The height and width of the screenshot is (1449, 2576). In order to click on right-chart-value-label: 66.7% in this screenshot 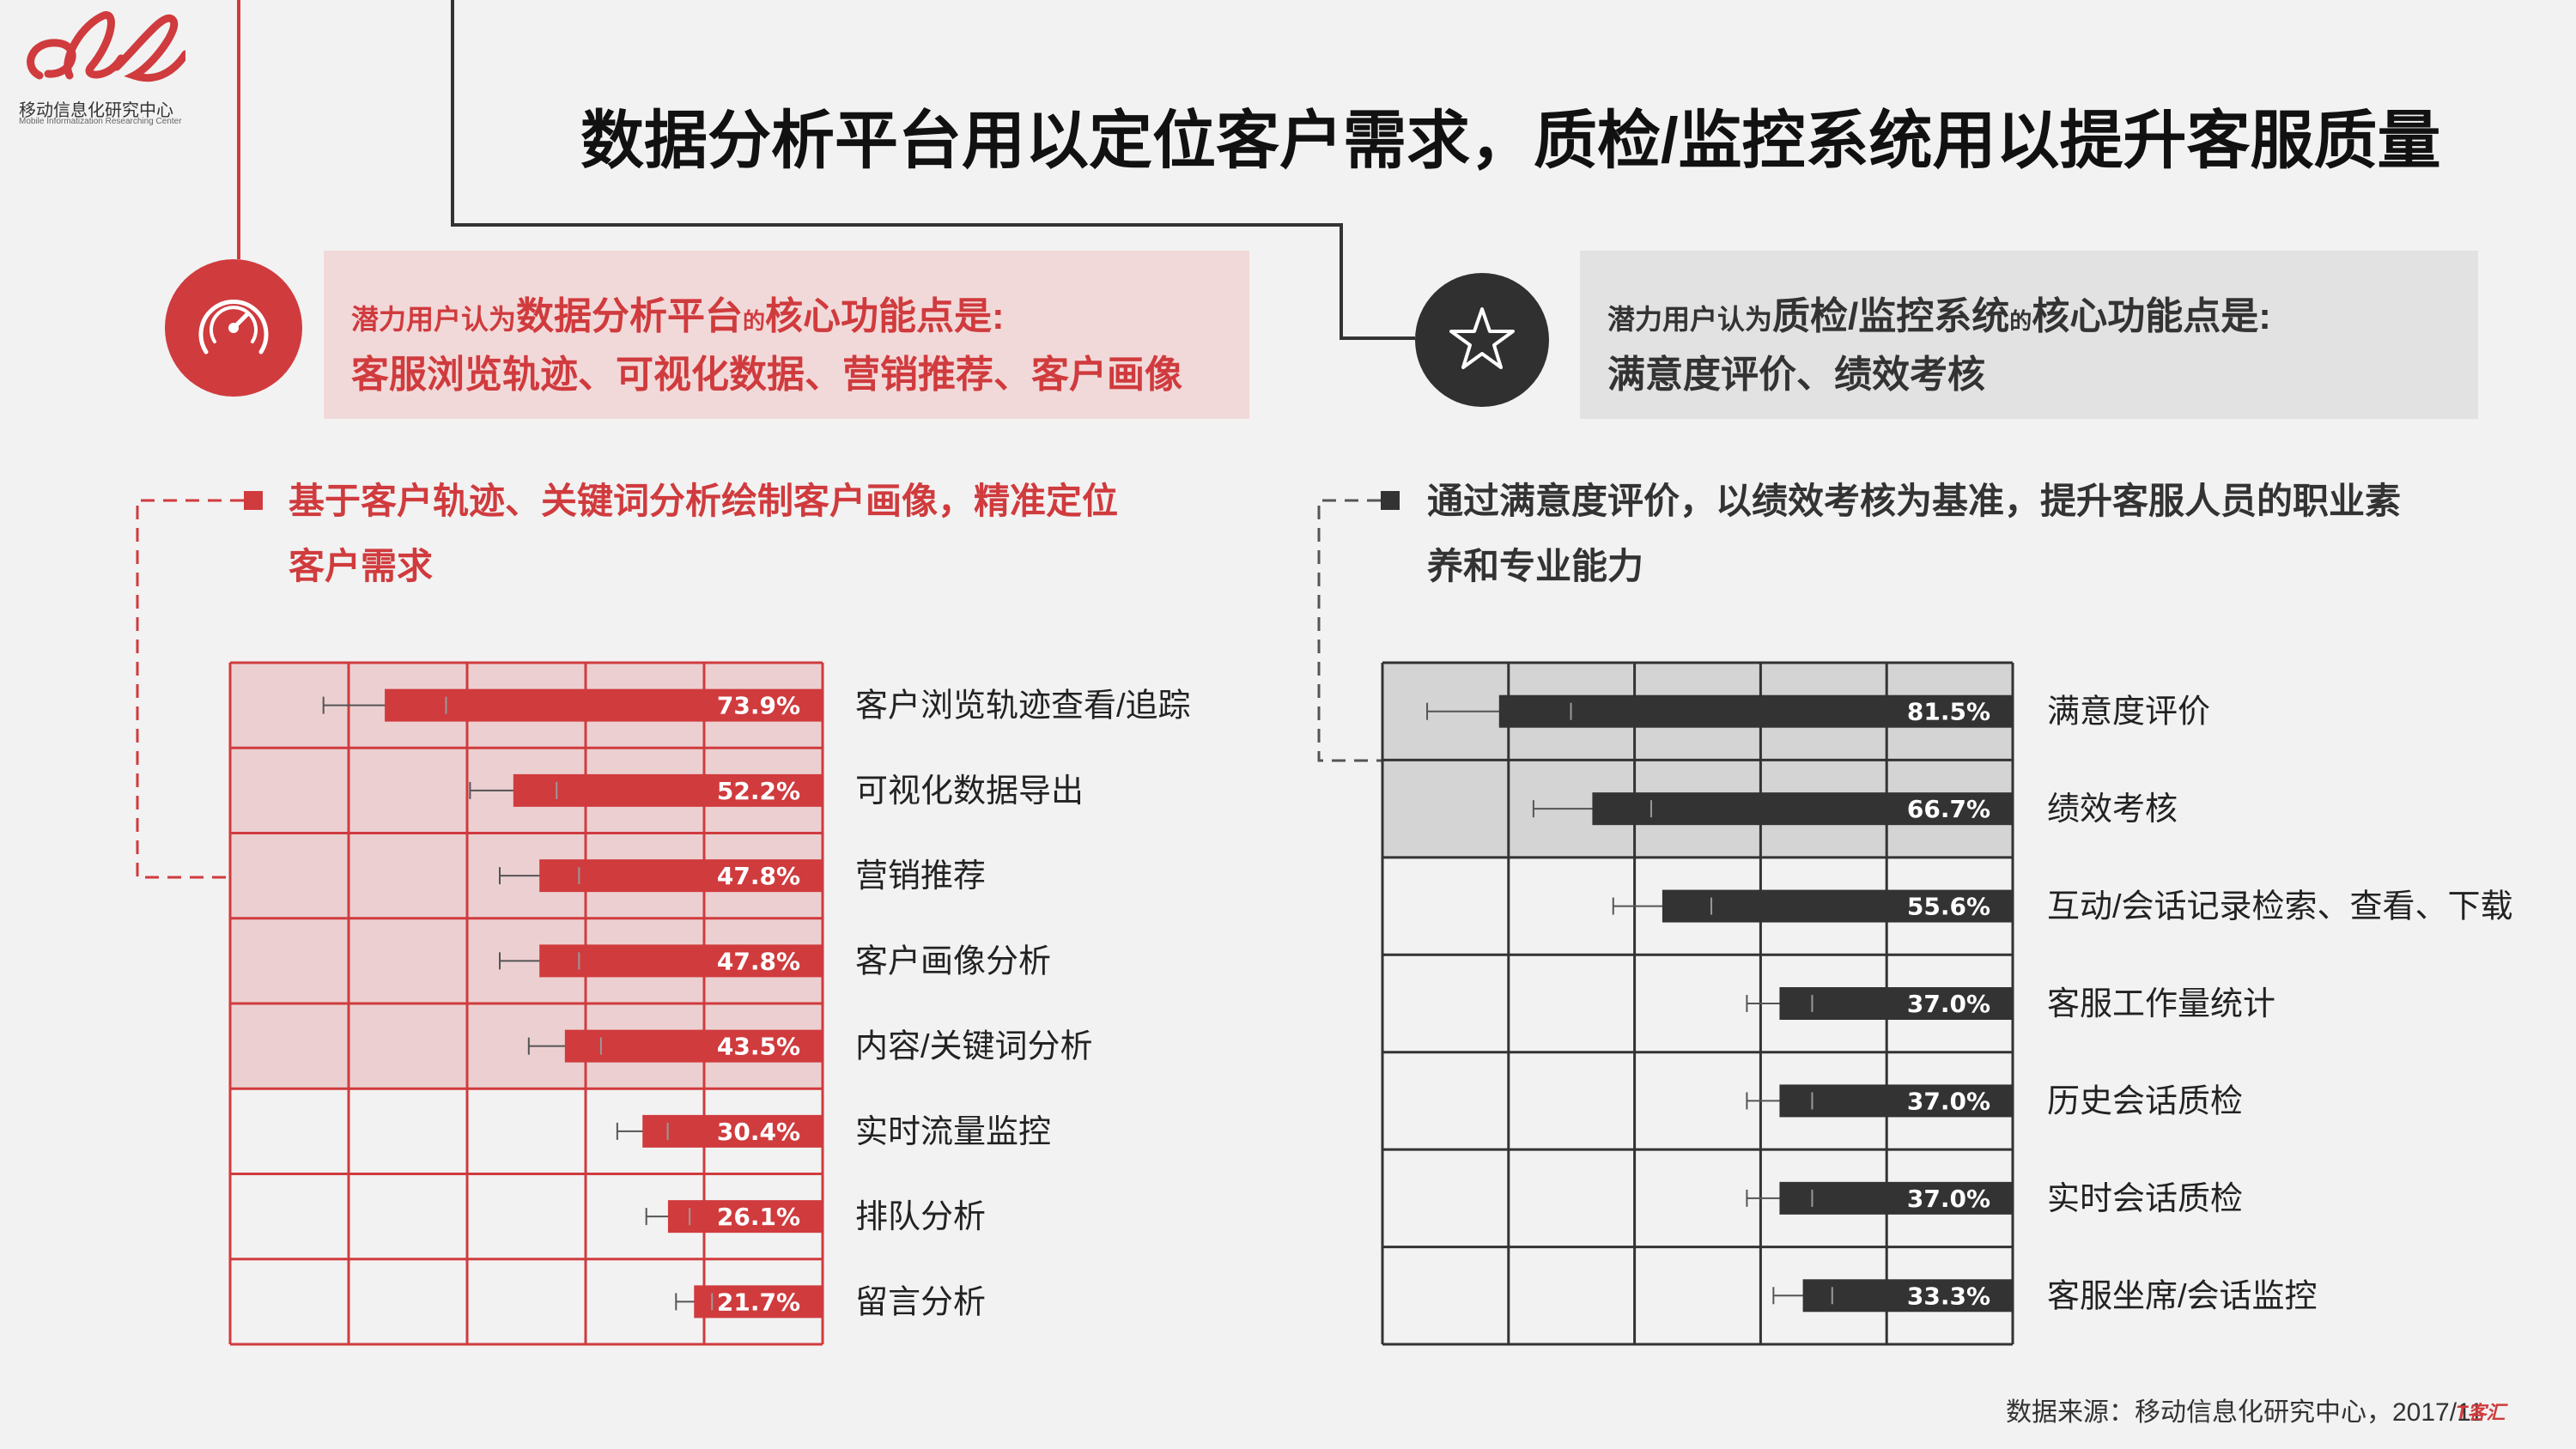, I will do `click(1948, 809)`.